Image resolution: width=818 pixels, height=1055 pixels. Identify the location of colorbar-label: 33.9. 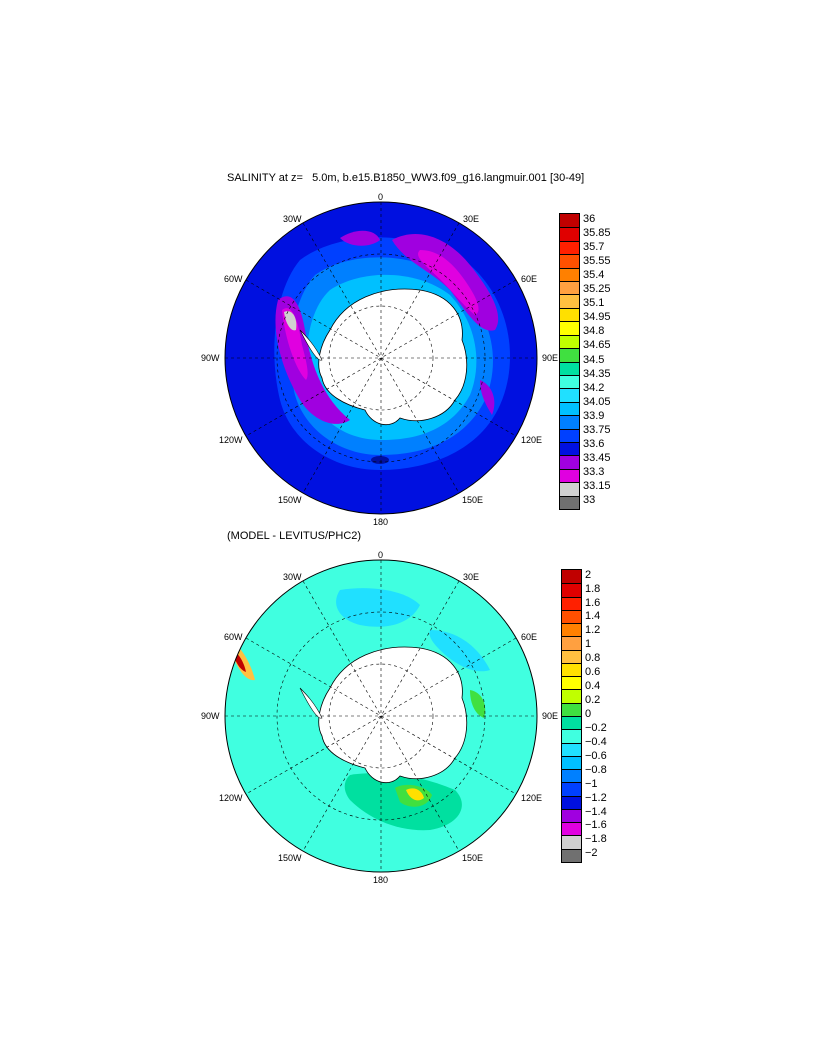
(594, 415).